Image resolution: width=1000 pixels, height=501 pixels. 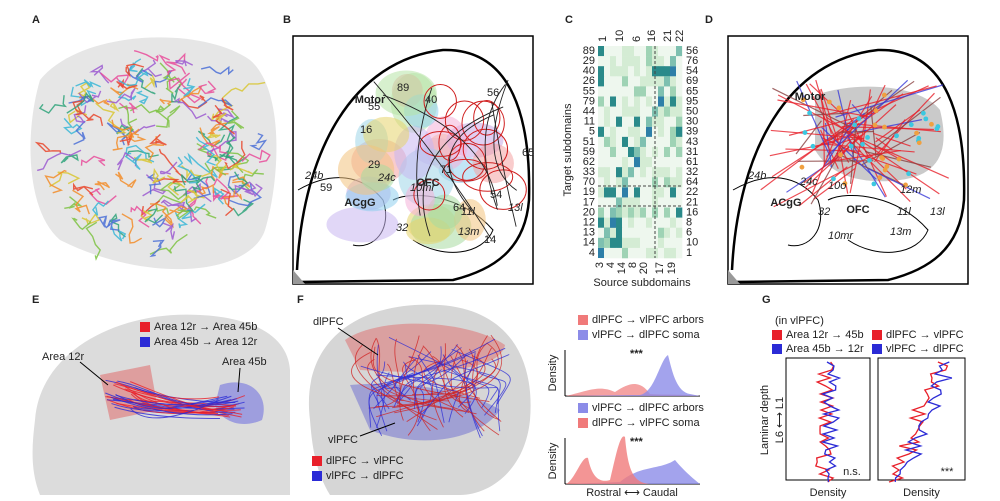 What do you see at coordinates (692, 172) in the screenshot?
I see `tick-label: 32` at bounding box center [692, 172].